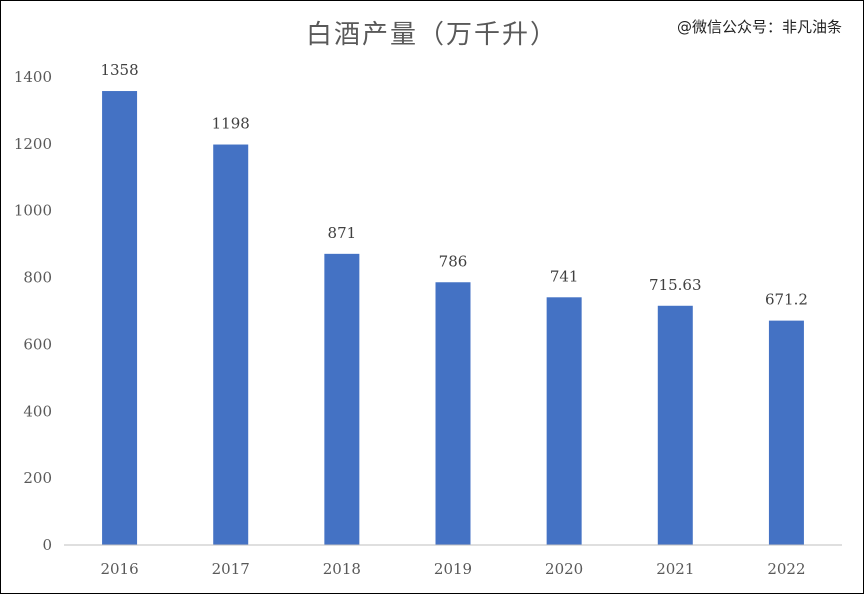 The width and height of the screenshot is (864, 594). Describe the element at coordinates (453, 261) in the screenshot. I see `data-label-2019: 786` at that location.